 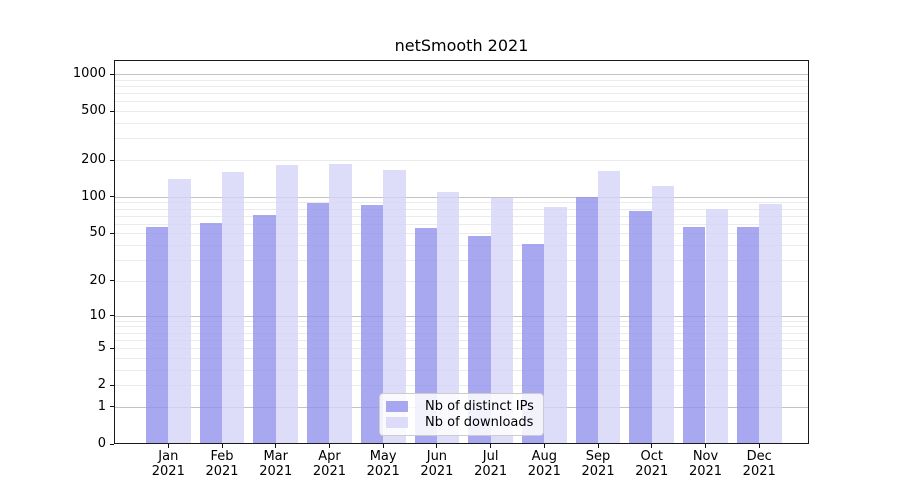 I want to click on x-tick-label: Sep 2021, so click(x=598, y=464).